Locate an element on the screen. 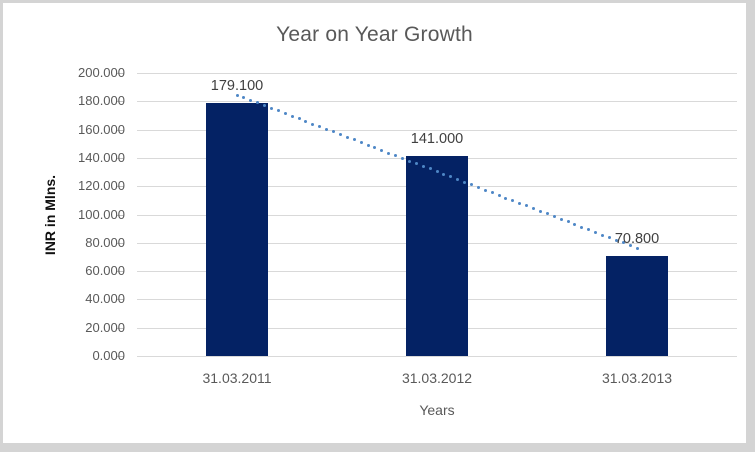  x-tick-label: 31.03.2011 is located at coordinates (237, 378).